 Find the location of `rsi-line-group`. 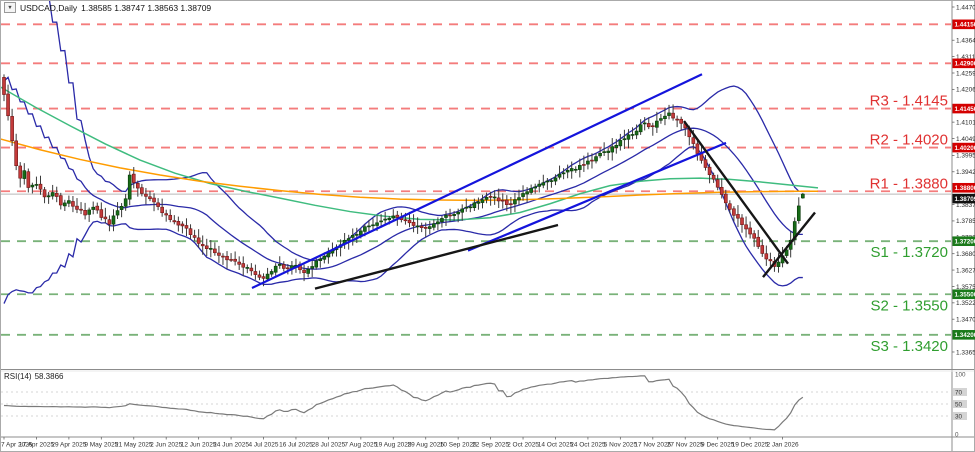

rsi-line-group is located at coordinates (403, 403).